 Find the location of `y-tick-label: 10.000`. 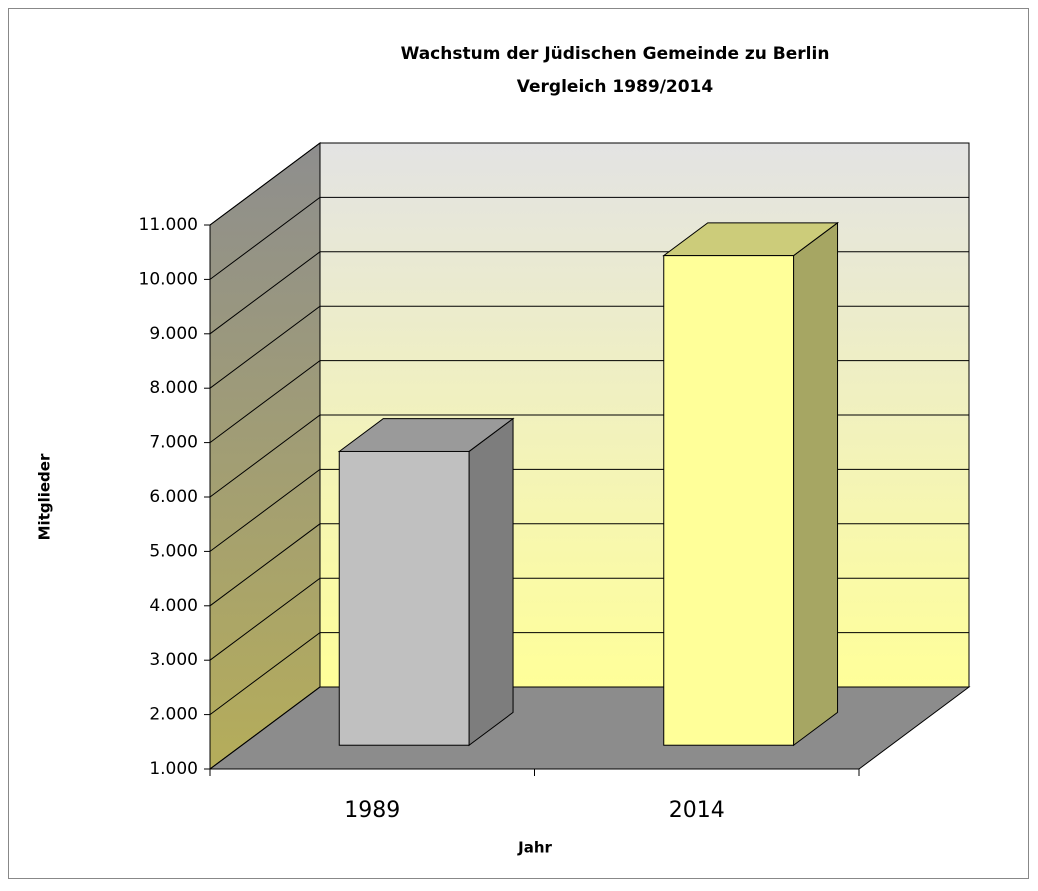

y-tick-label: 10.000 is located at coordinates (168, 279).